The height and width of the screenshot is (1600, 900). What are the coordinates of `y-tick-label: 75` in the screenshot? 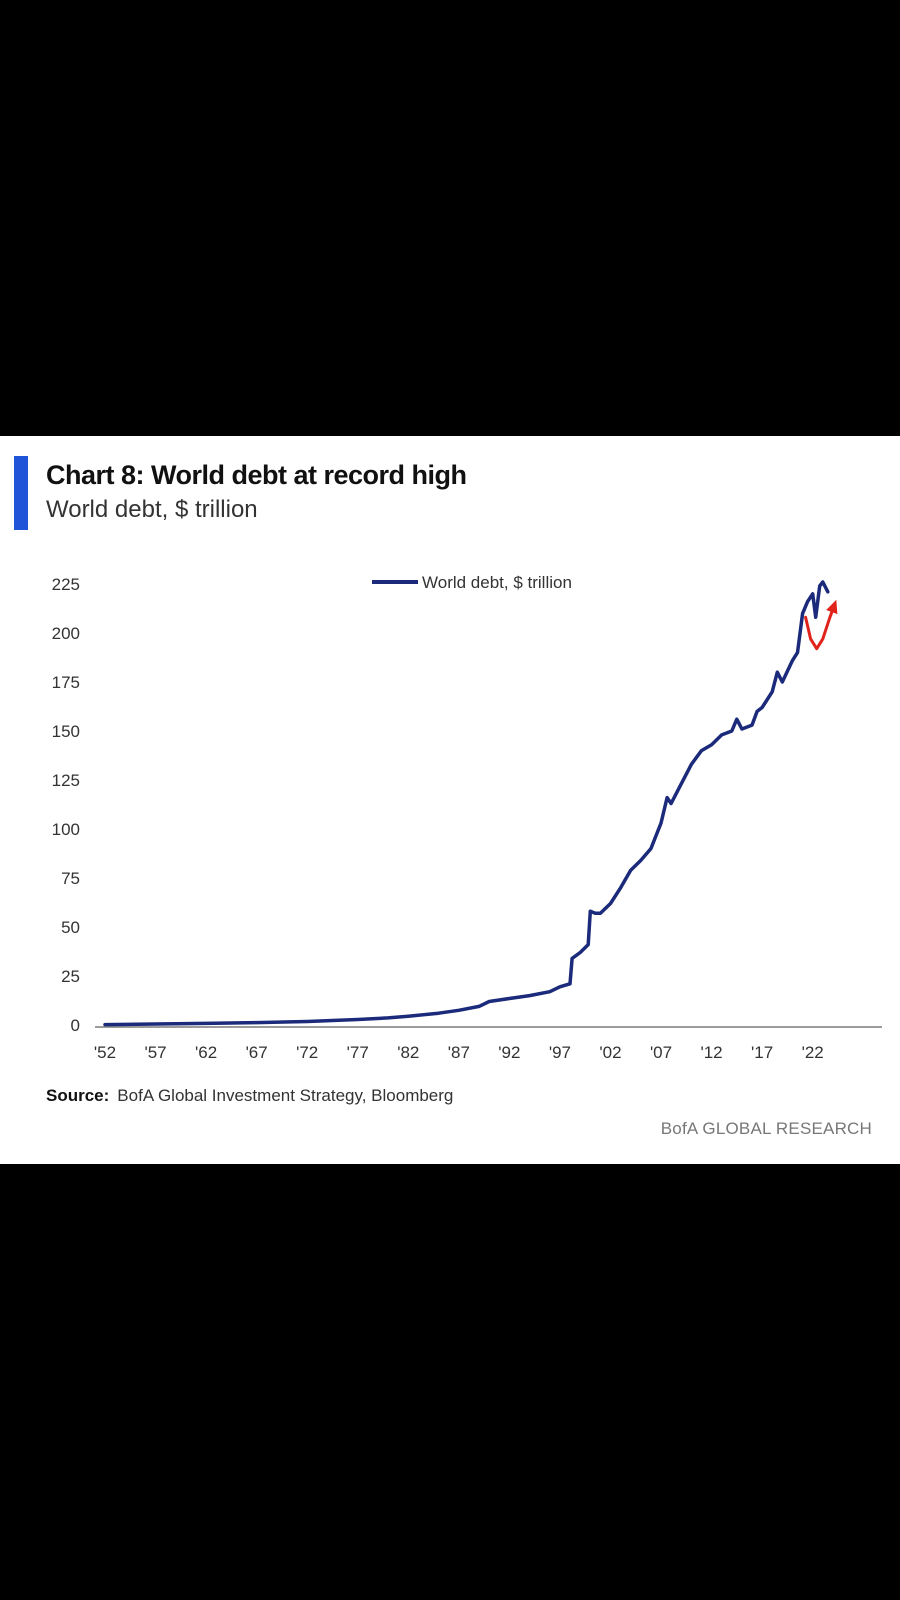 It's located at (70, 878).